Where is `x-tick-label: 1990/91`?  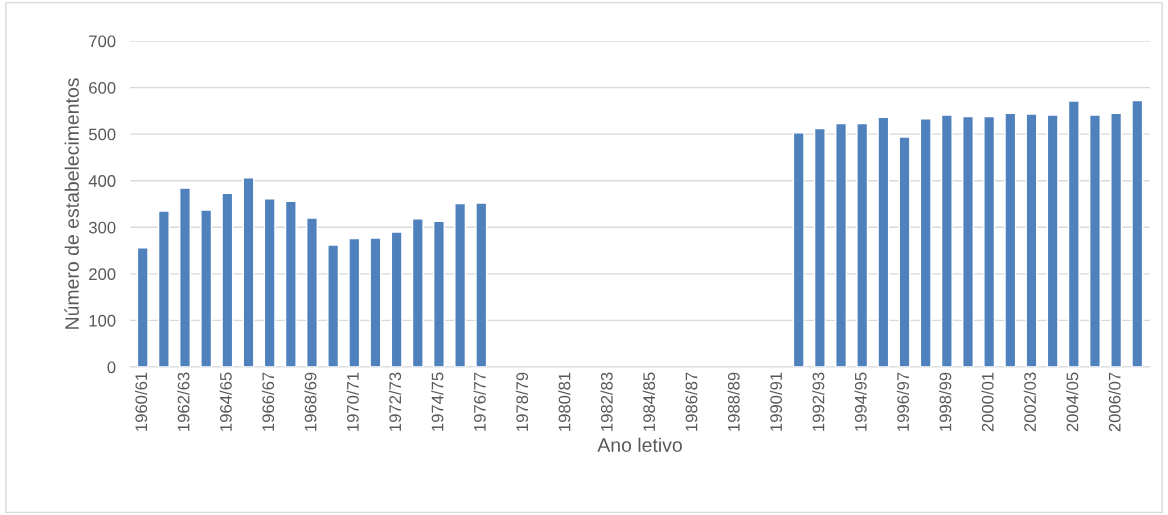 x-tick-label: 1990/91 is located at coordinates (776, 401).